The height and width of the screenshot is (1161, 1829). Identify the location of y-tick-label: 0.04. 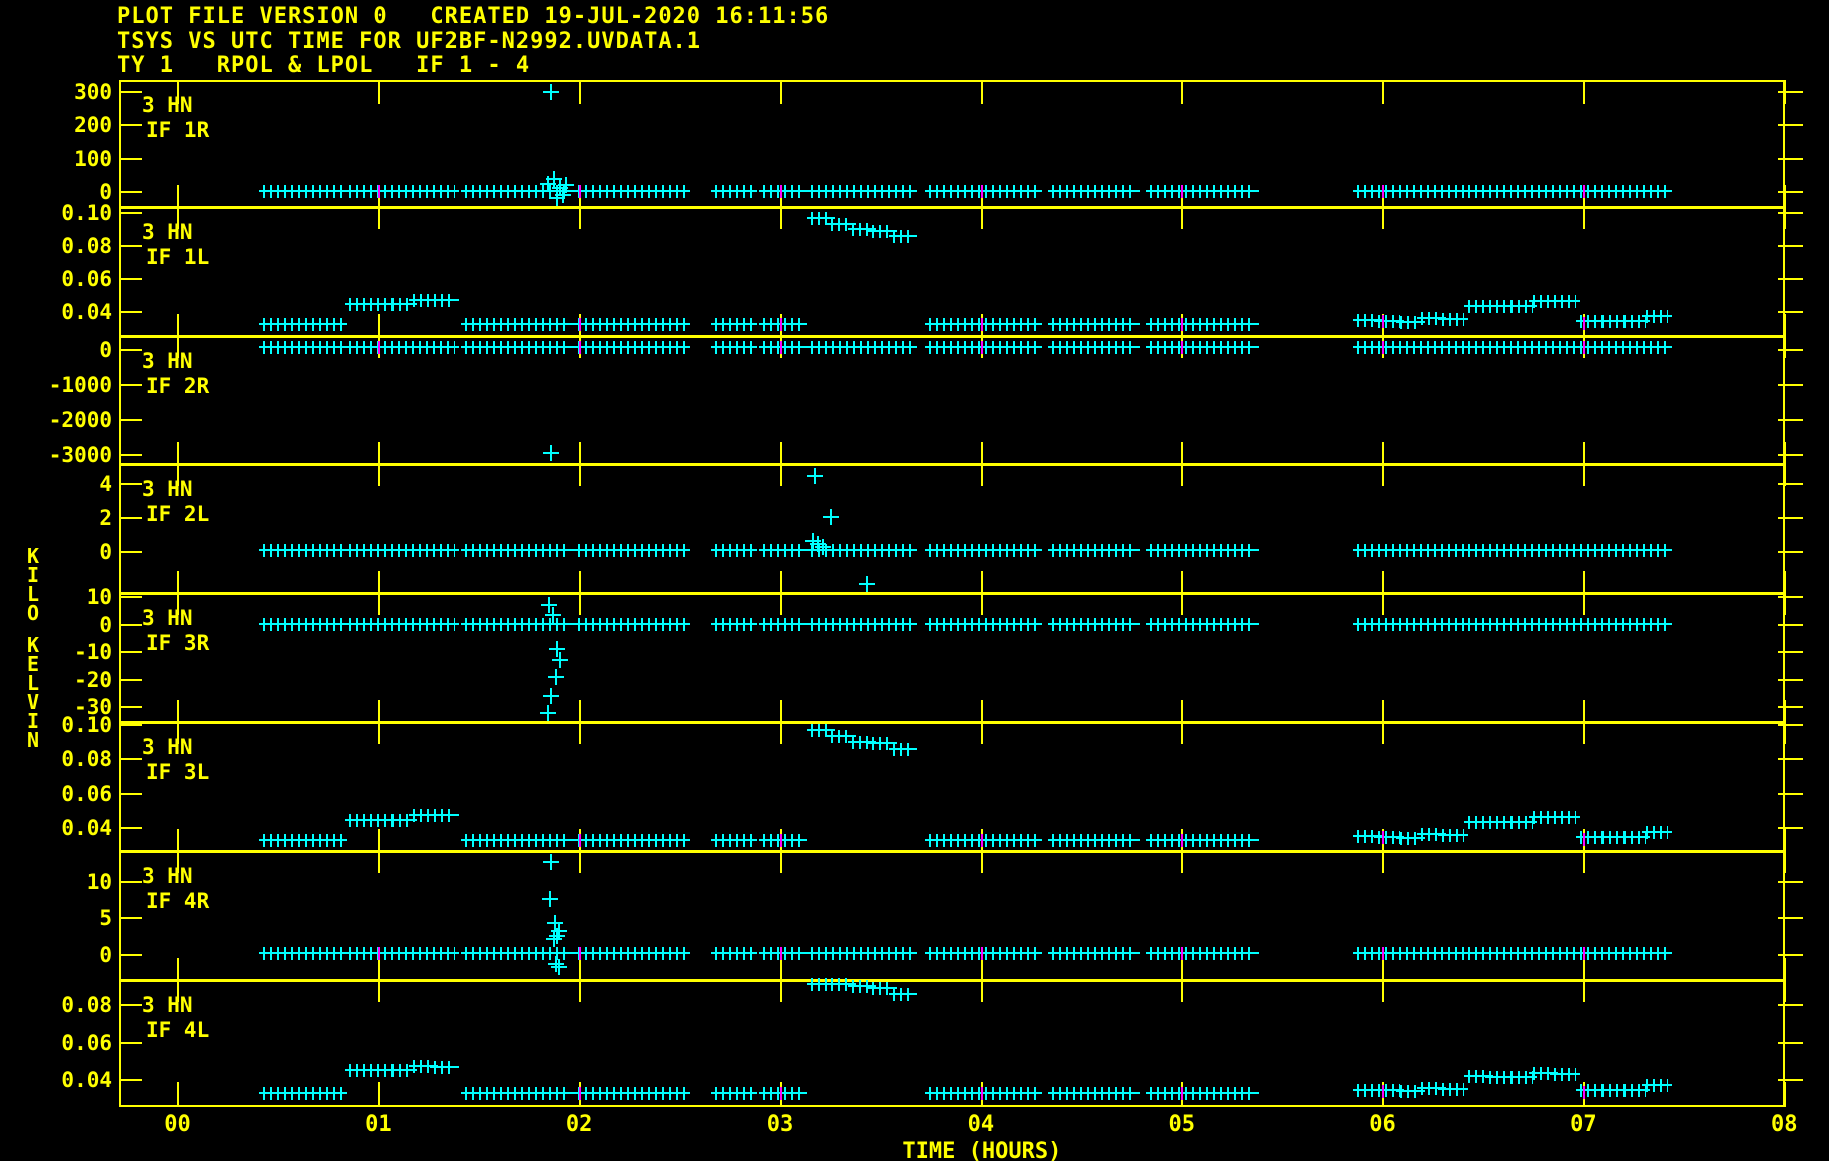
(86, 312).